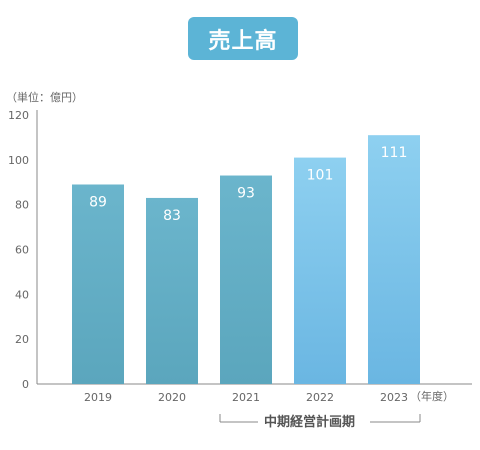 The image size is (480, 450). What do you see at coordinates (25, 384) in the screenshot?
I see `y-tick-label: 0` at bounding box center [25, 384].